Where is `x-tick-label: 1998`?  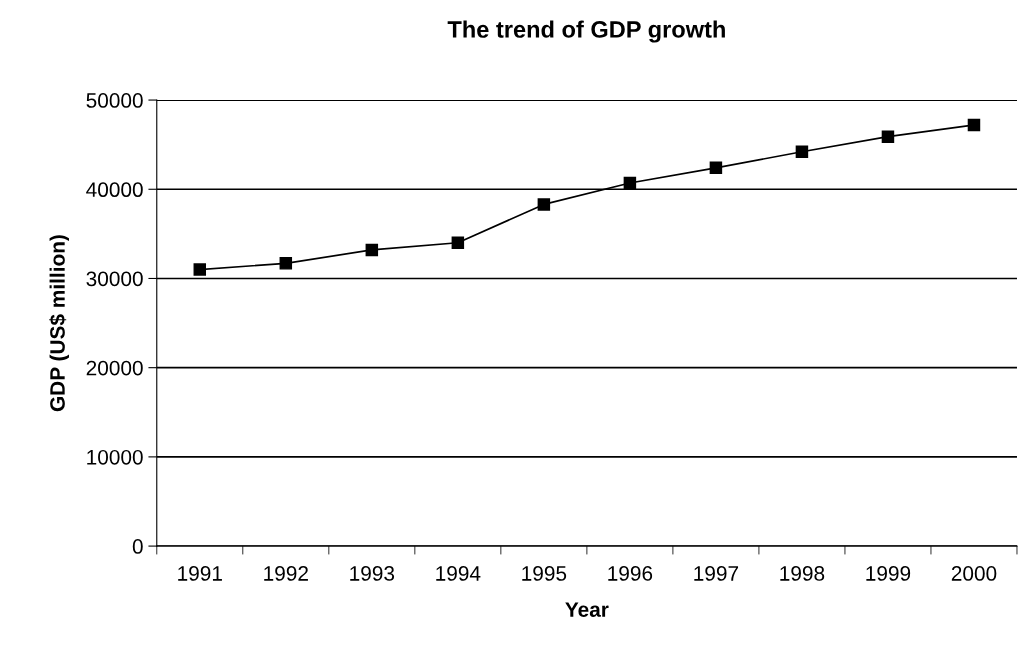 x-tick-label: 1998 is located at coordinates (802, 573).